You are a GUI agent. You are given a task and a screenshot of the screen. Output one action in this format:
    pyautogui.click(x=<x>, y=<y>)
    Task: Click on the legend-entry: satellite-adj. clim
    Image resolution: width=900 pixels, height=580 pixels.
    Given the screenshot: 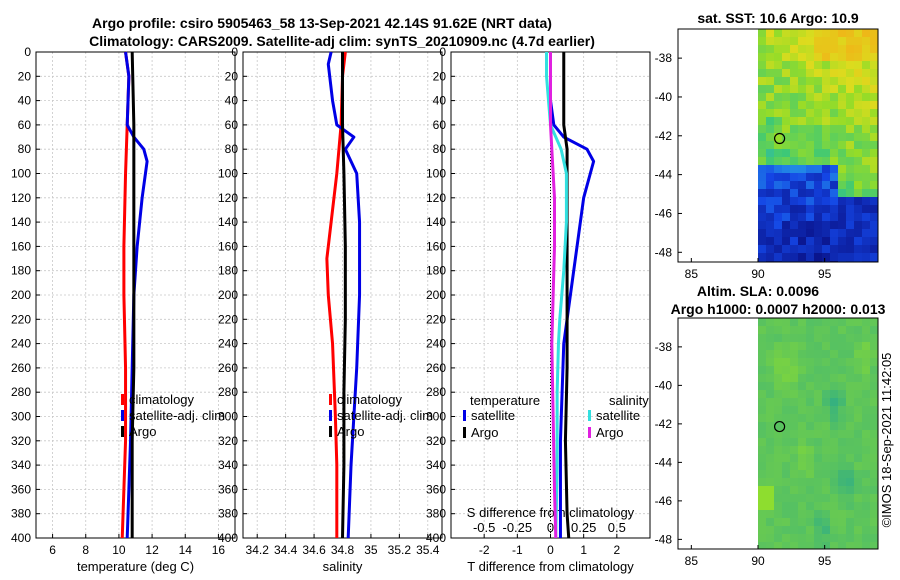 What is the action you would take?
    pyautogui.click(x=385, y=415)
    